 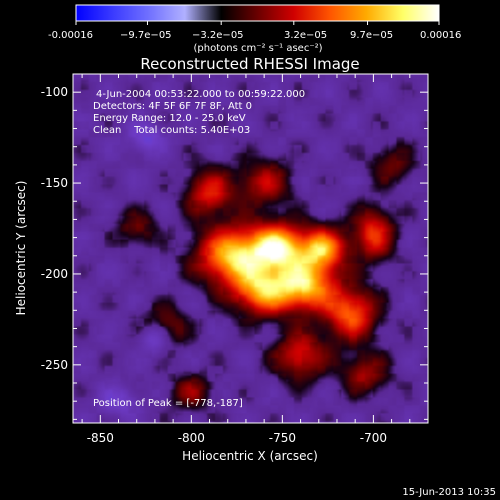 I want to click on colorbar-tick-label: 9.7e−05, so click(x=371, y=35).